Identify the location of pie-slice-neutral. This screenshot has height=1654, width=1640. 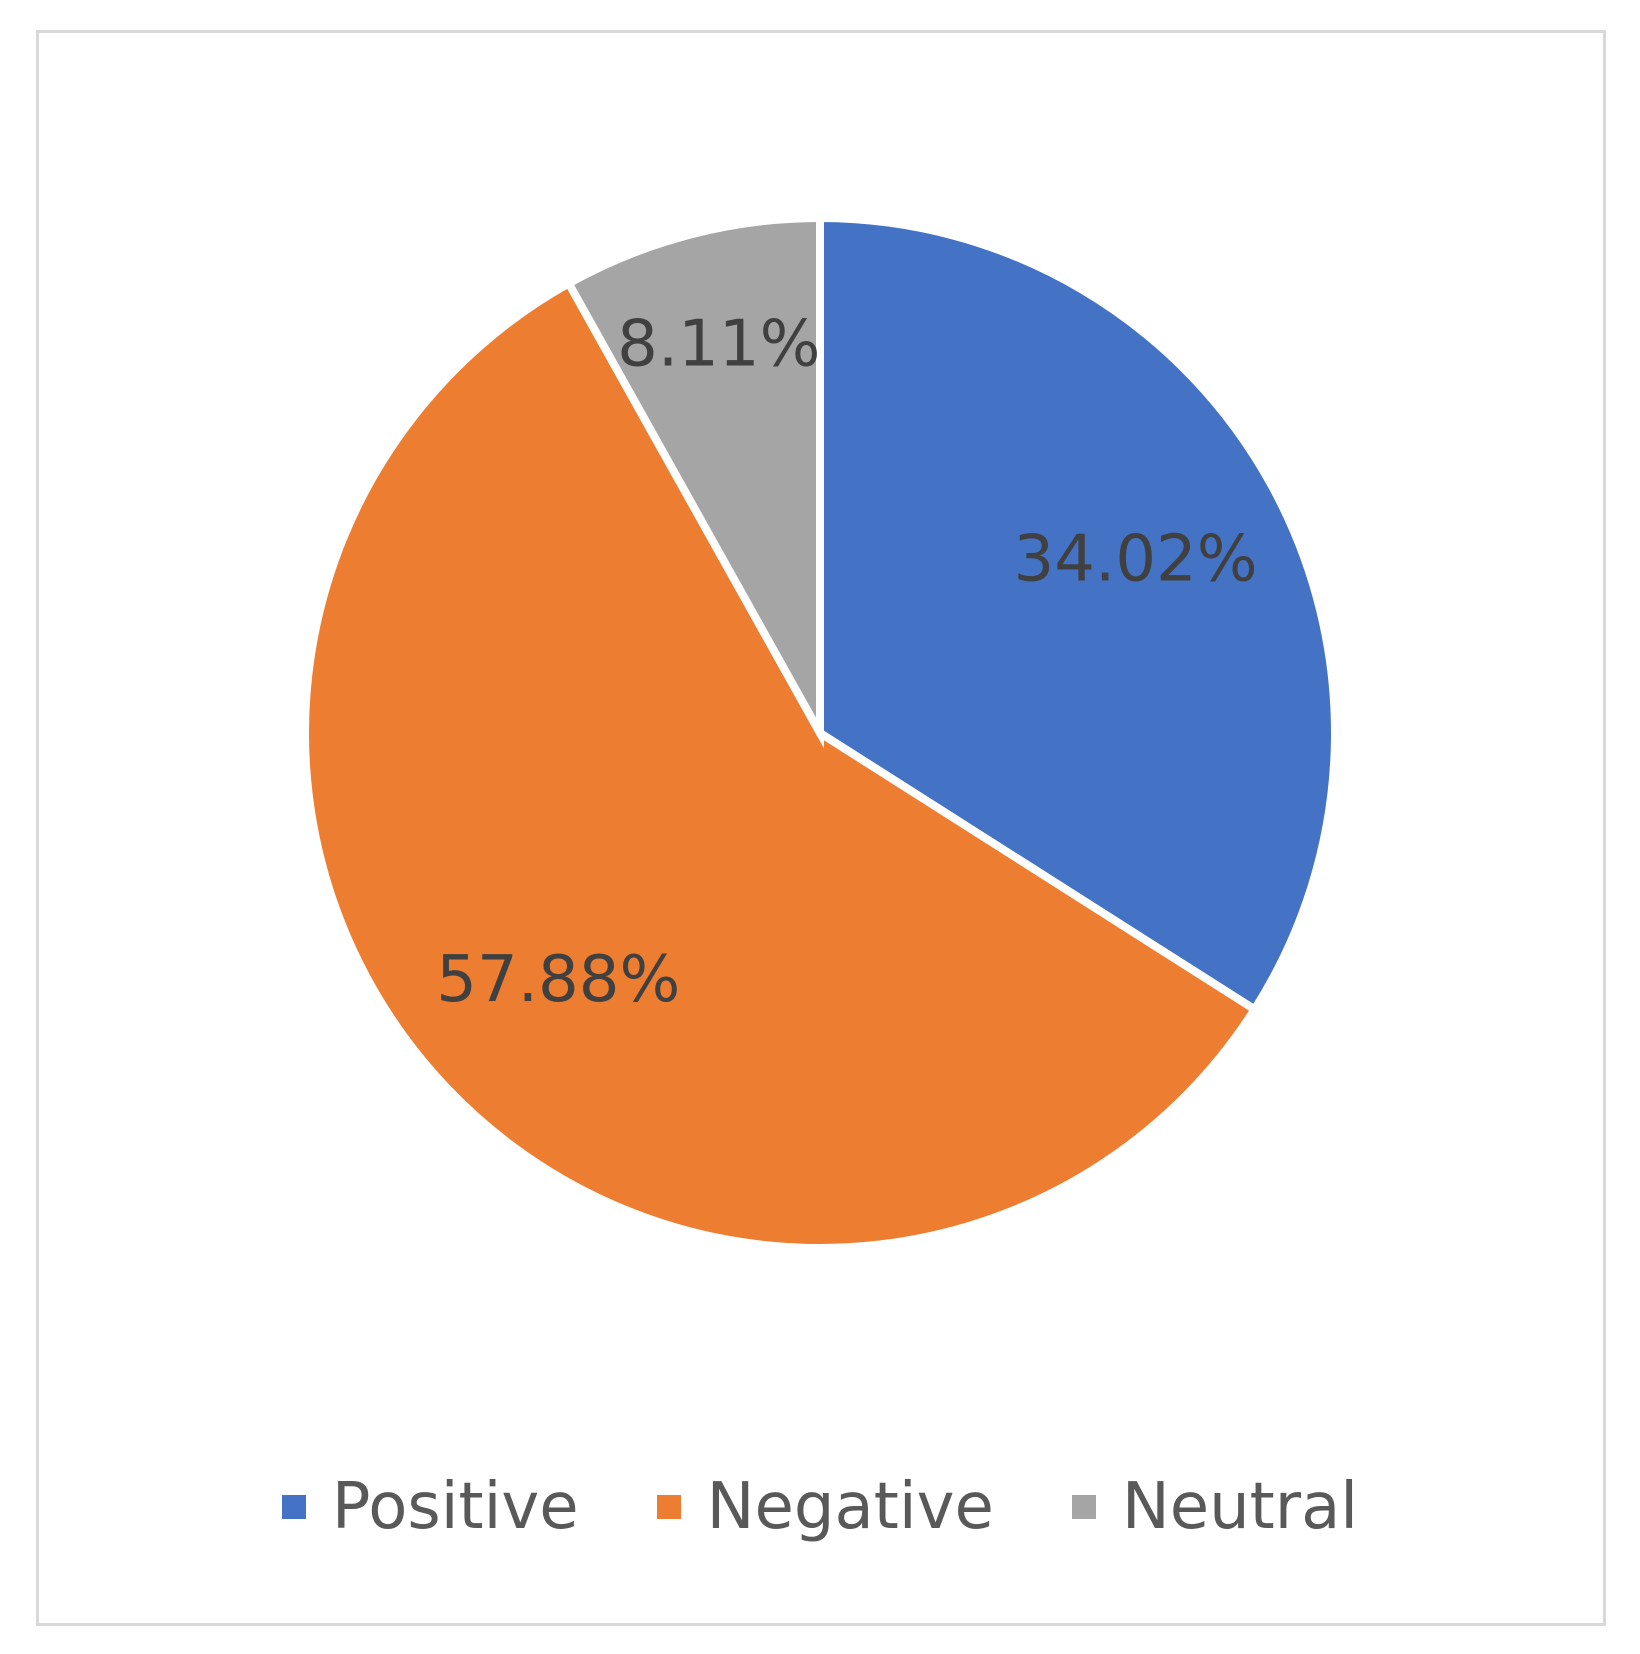
(693, 481).